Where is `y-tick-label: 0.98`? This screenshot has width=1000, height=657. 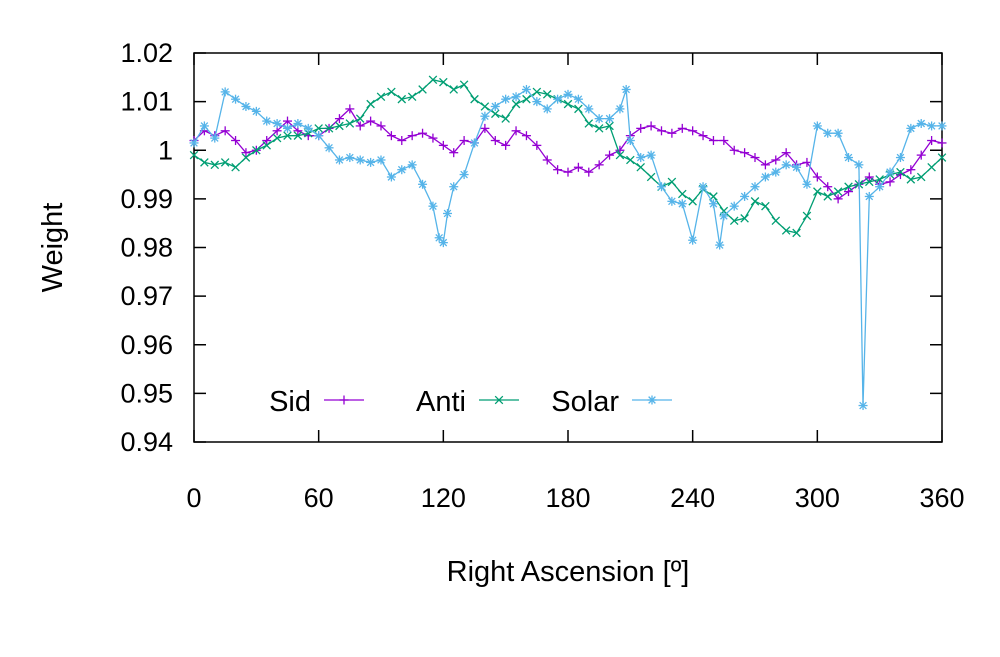
y-tick-label: 0.98 is located at coordinates (146, 248).